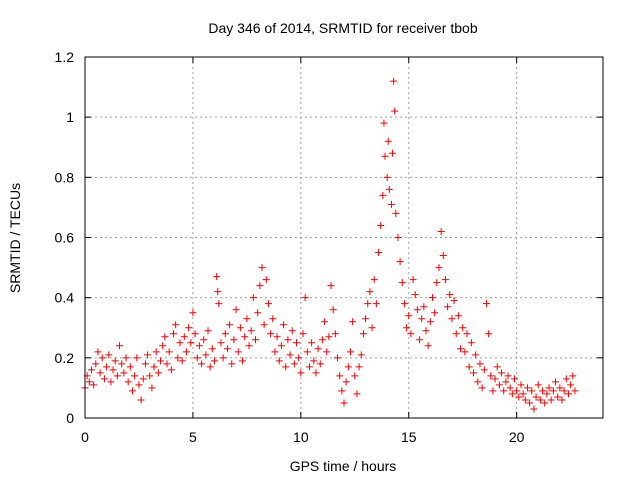 Image resolution: width=640 pixels, height=480 pixels. I want to click on y-tick-label: 0.2, so click(65, 358).